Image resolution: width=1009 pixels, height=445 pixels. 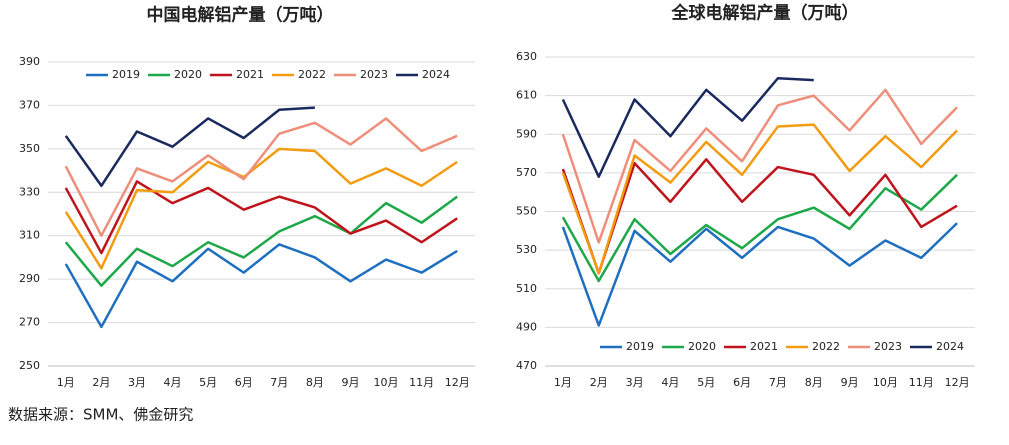 I want to click on y-tick-label: 470, so click(x=526, y=365).